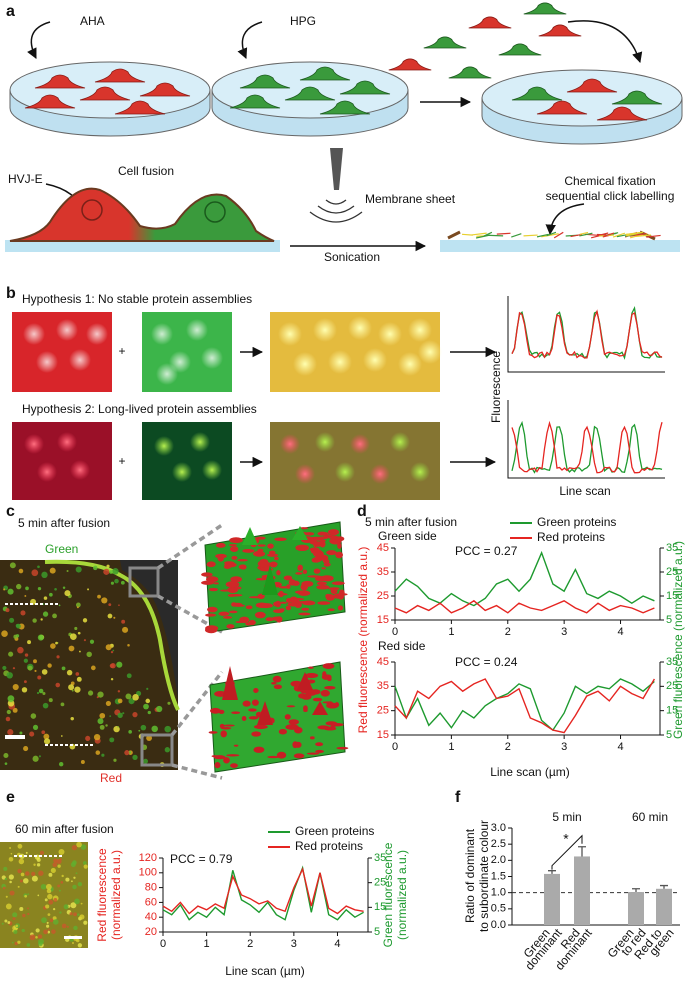  I want to click on roi, so click(144, 582).